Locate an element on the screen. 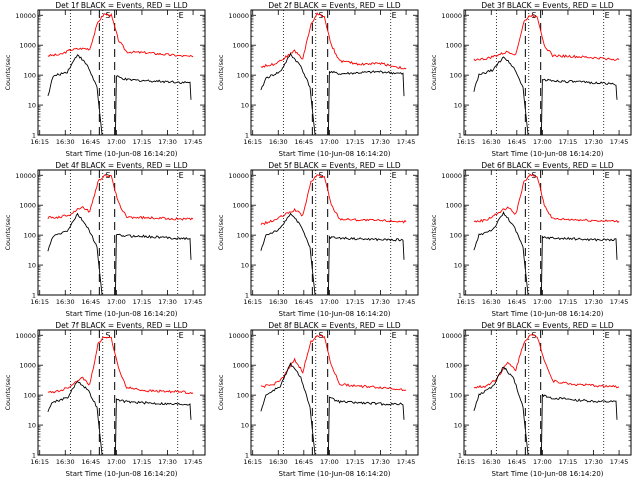  plot-title: Det 3f BLACK = Events, RED = LLD is located at coordinates (547, 5).